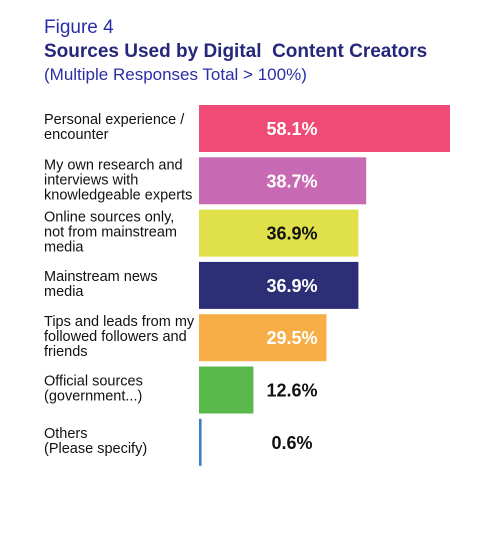 The height and width of the screenshot is (536, 503). Describe the element at coordinates (114, 127) in the screenshot. I see `category-label: Personal experience / encounter` at that location.